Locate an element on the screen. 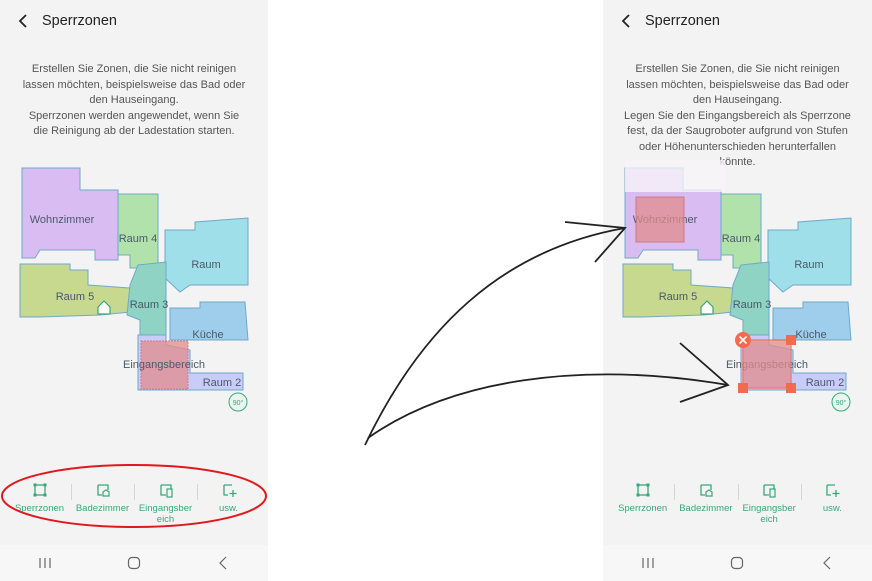  zone-eingangsbereich is located at coordinates (164, 365).